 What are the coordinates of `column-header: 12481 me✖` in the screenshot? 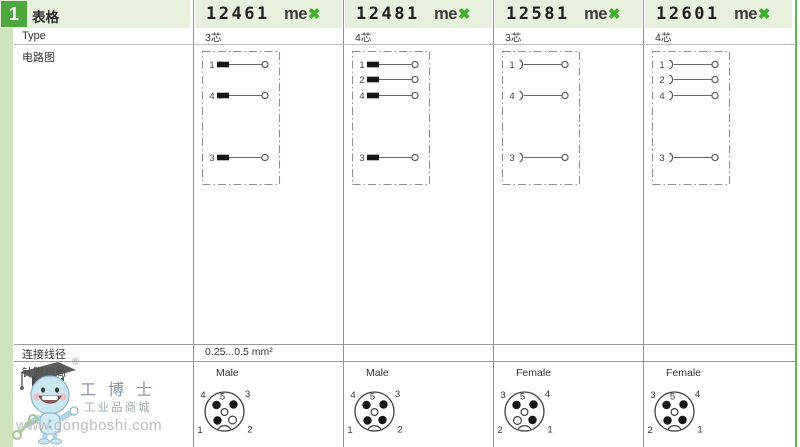 It's located at (418, 14).